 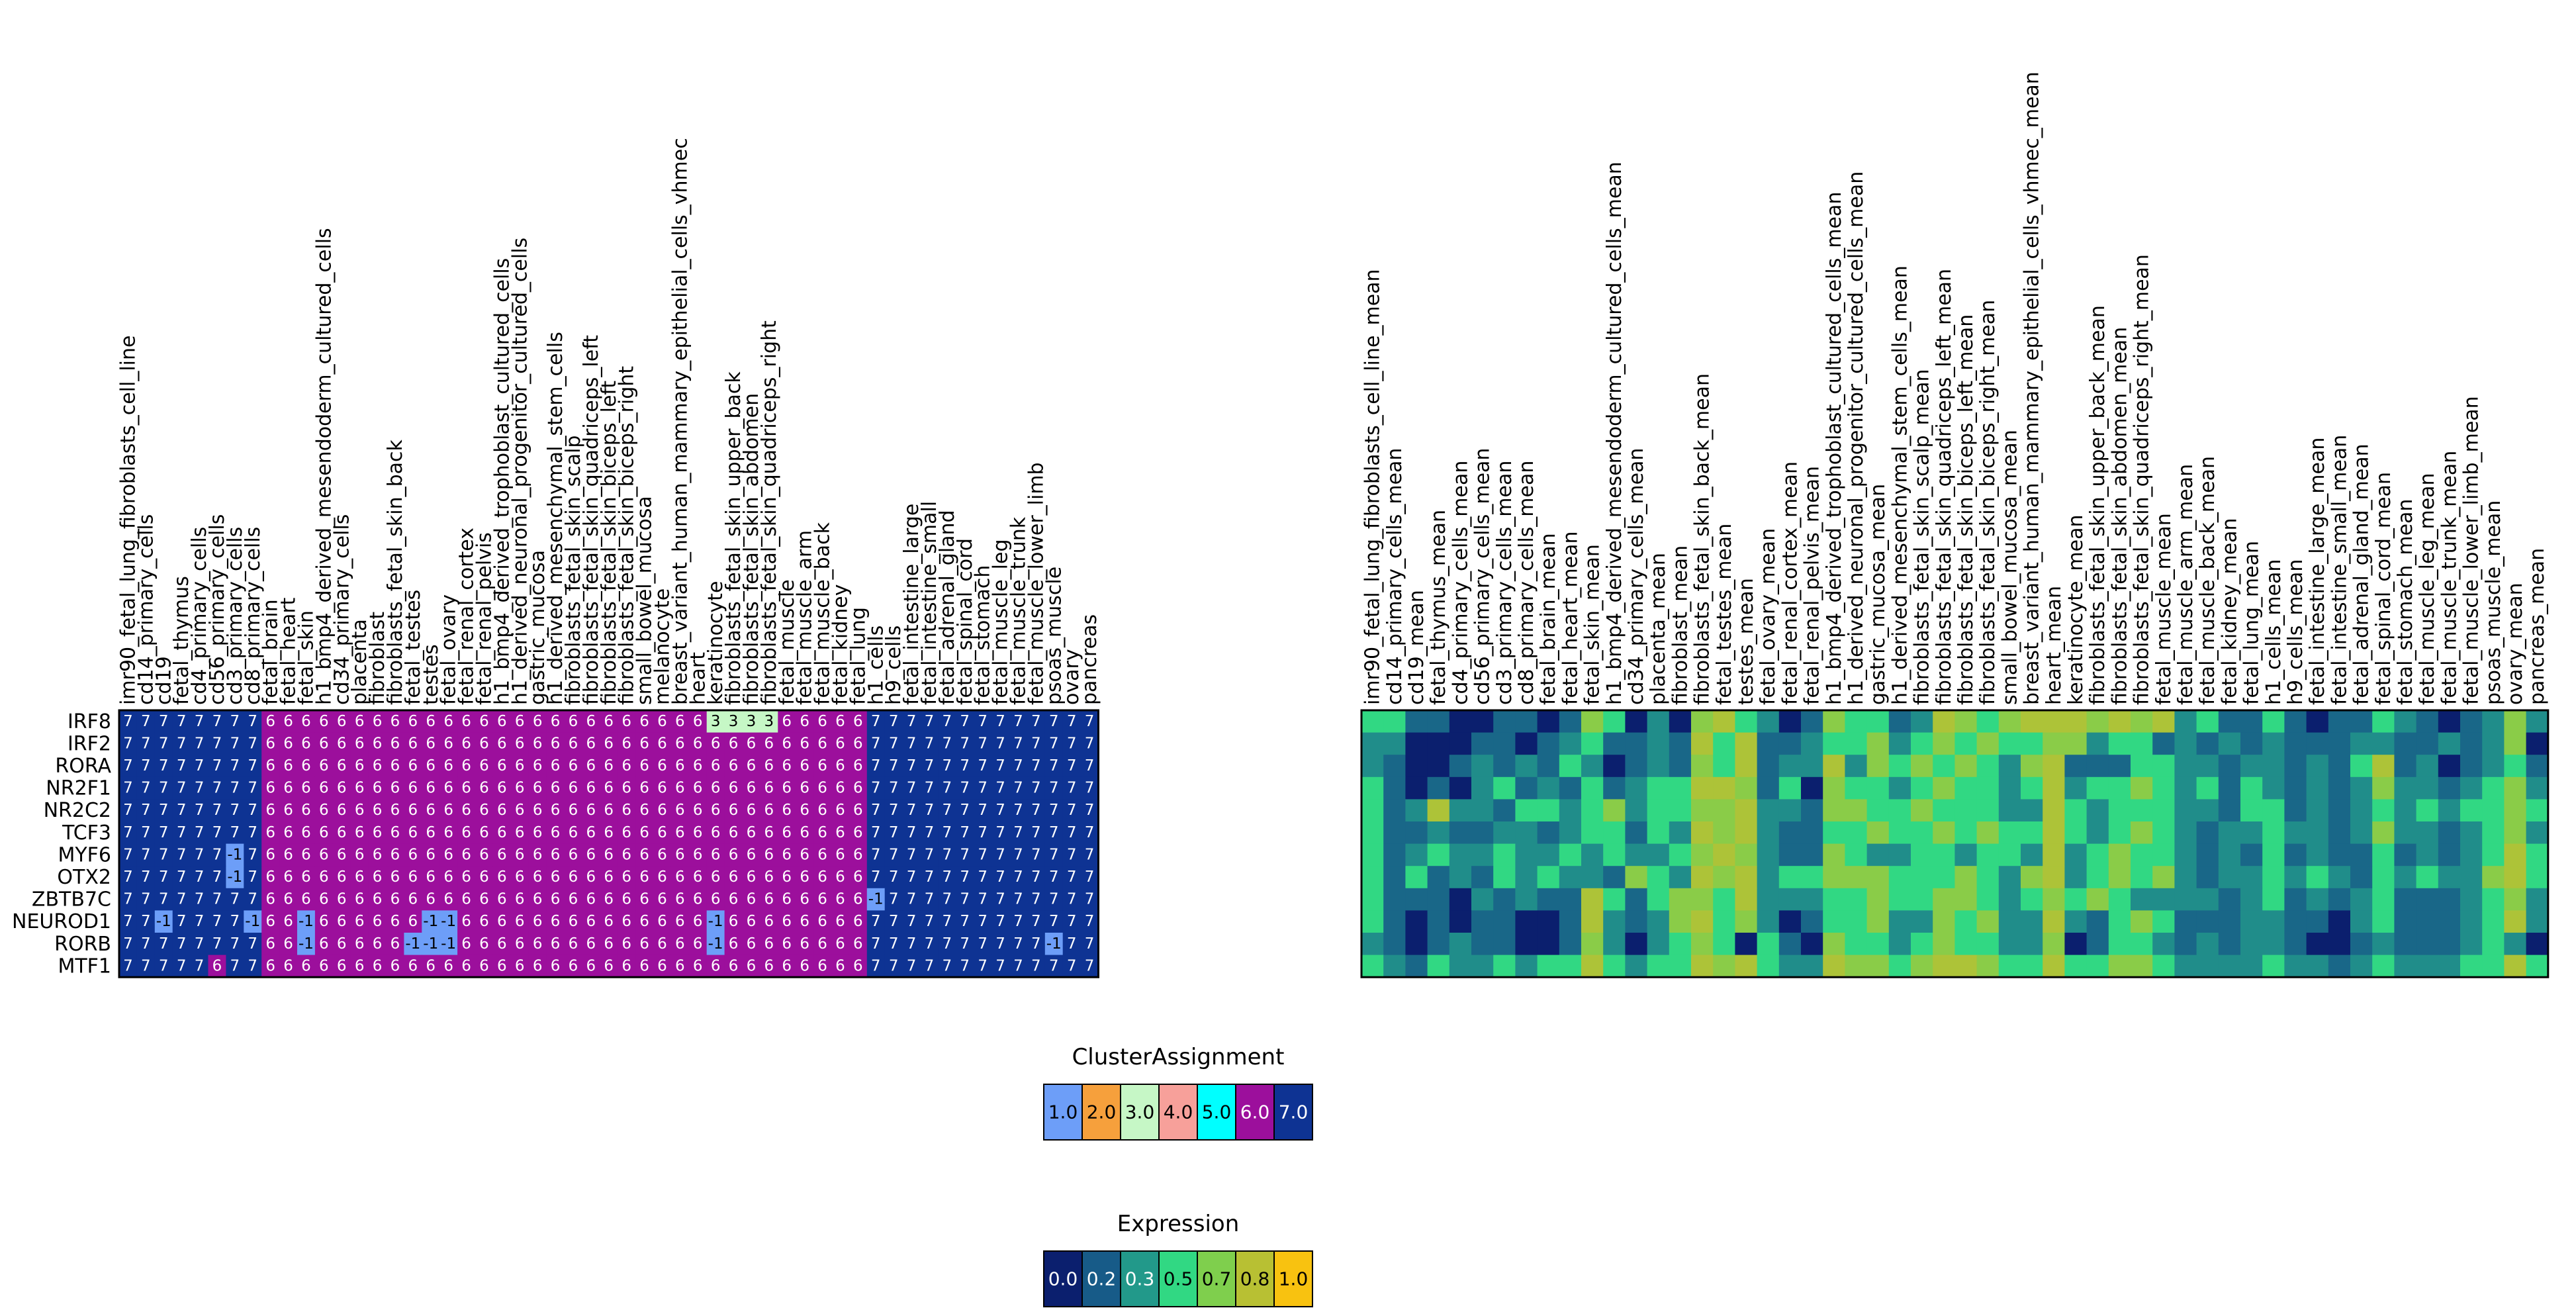 I want to click on row-label: TCF3, so click(x=86, y=833).